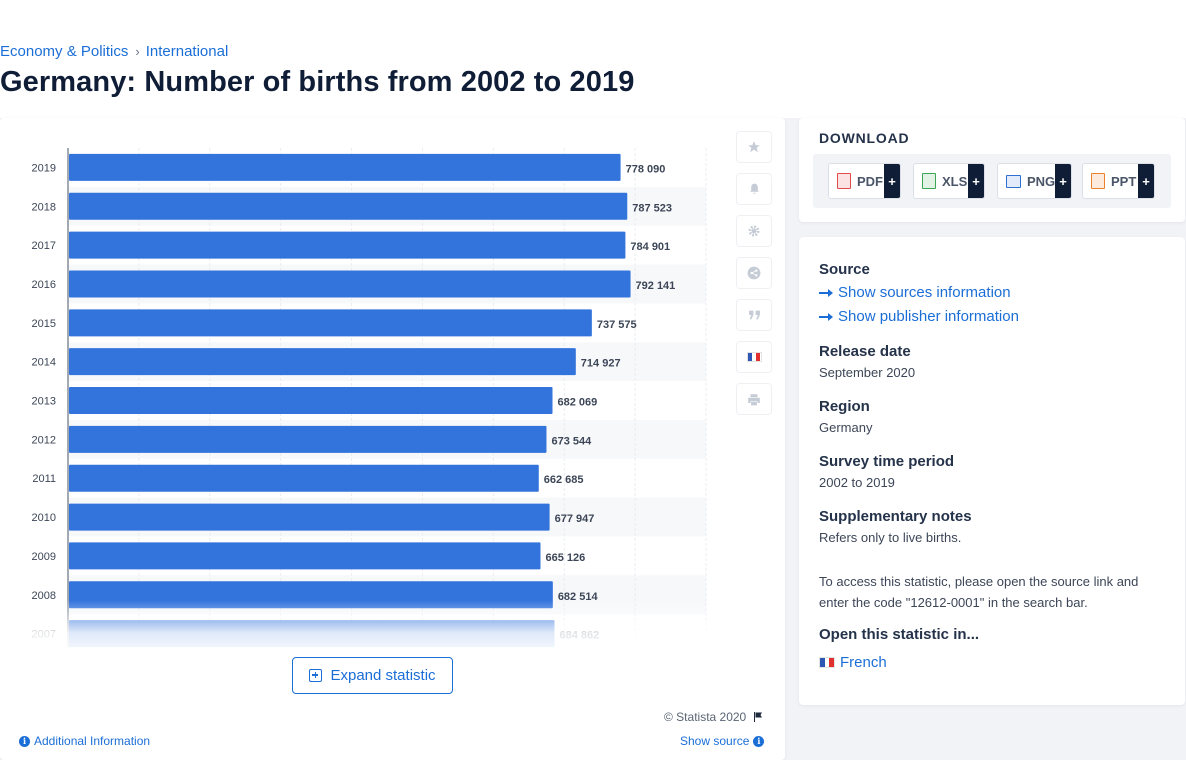 This screenshot has width=1186, height=760. Describe the element at coordinates (44, 168) in the screenshot. I see `category-label: 2019` at that location.